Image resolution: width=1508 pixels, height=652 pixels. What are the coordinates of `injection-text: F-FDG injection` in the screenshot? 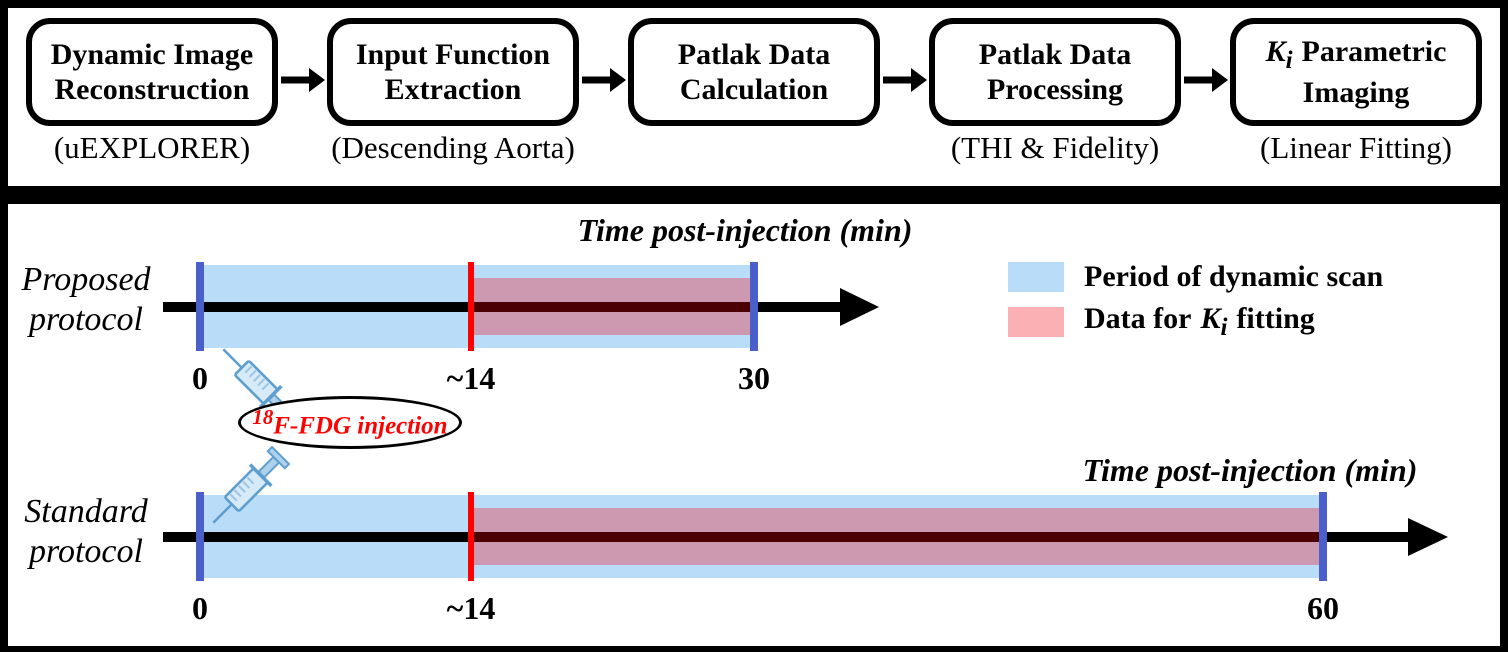 It's located at (360, 426).